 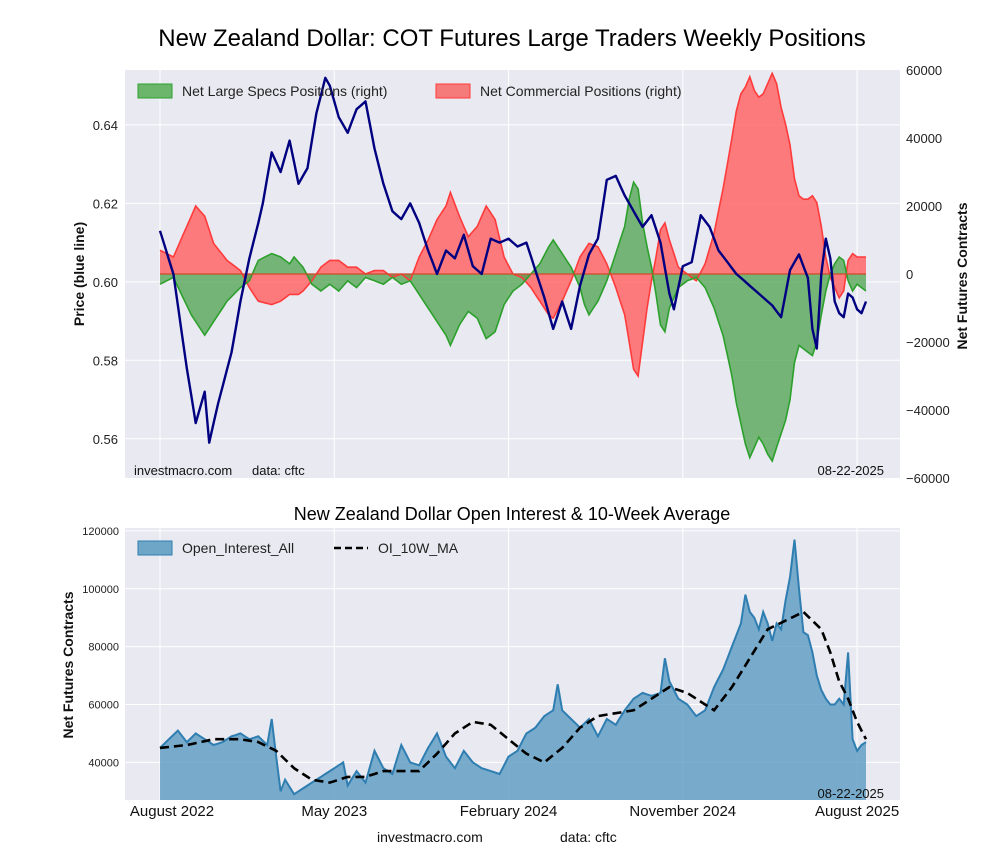 I want to click on bottom-legend: Open_Interest_All OI_10W_MA, so click(x=298, y=548).